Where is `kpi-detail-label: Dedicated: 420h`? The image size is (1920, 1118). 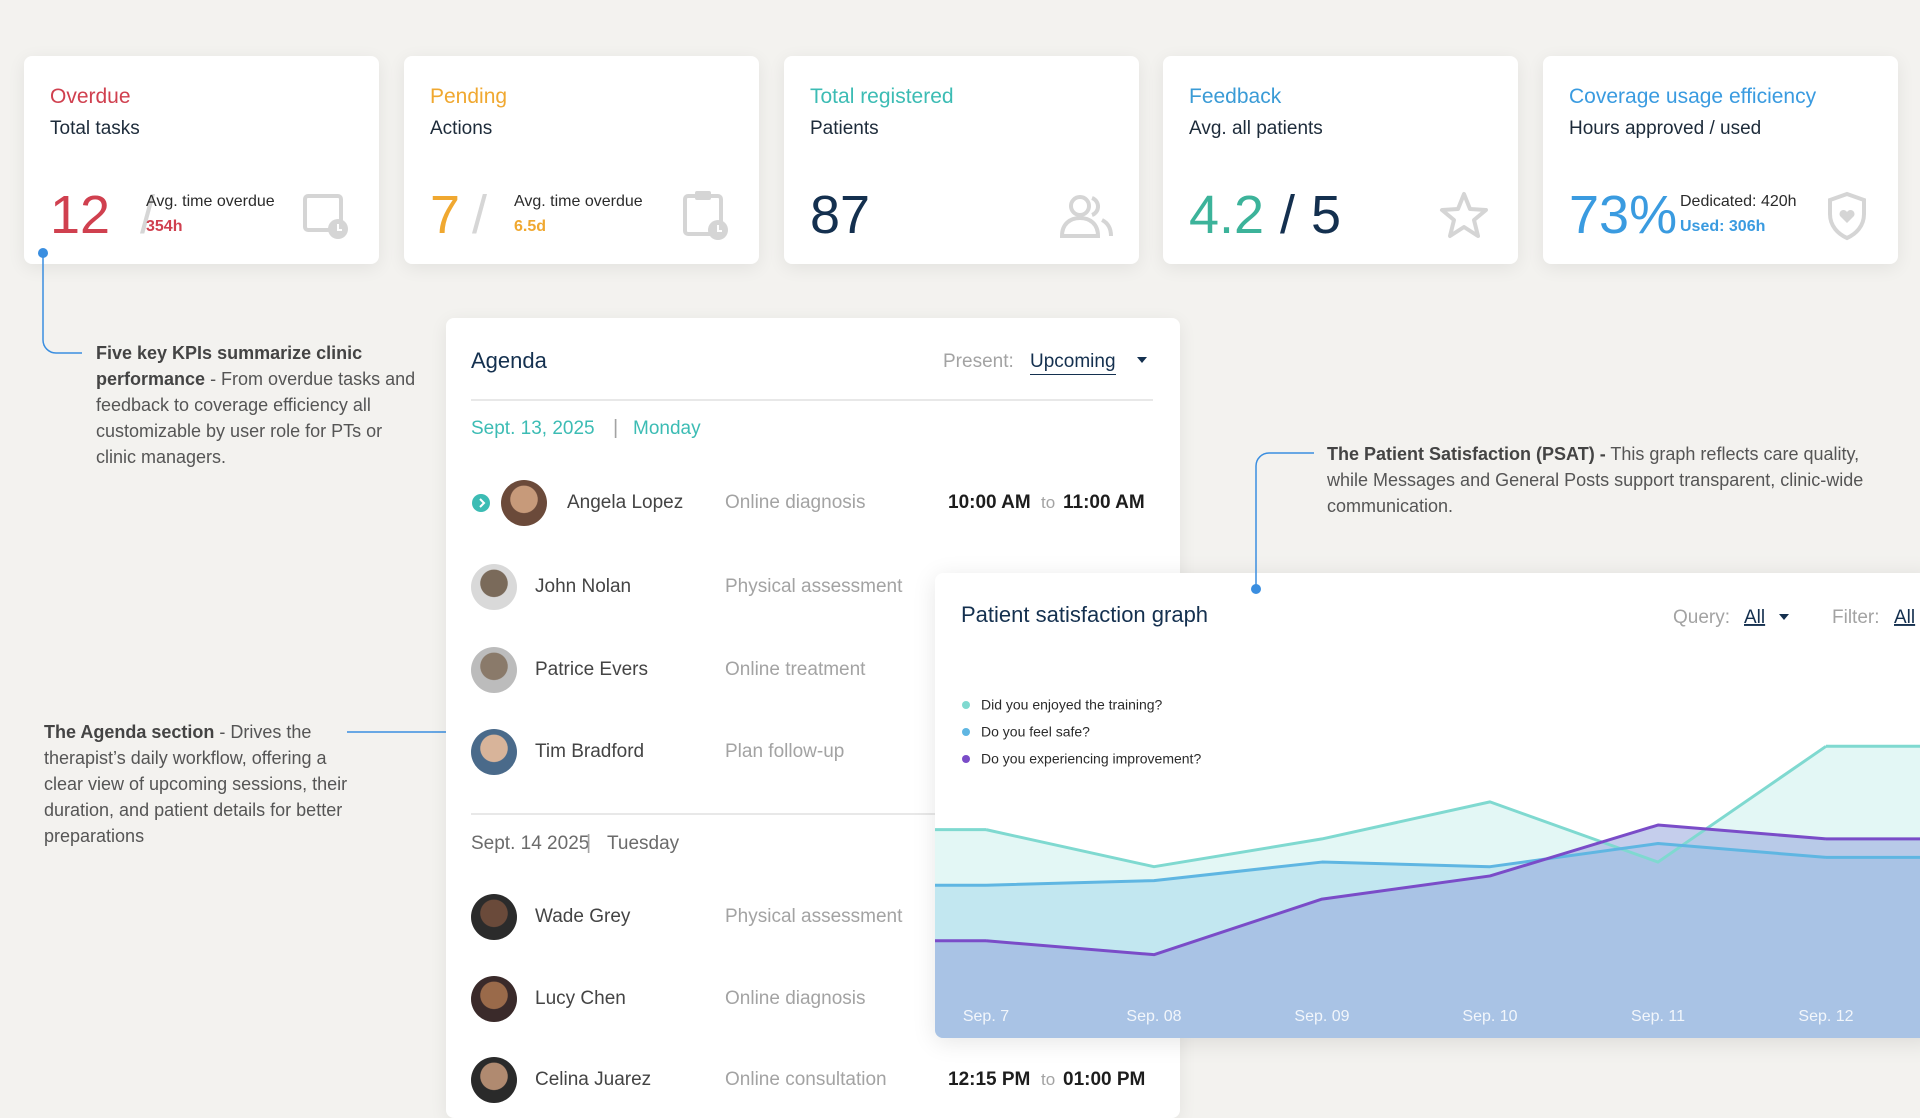
kpi-detail-label: Dedicated: 420h is located at coordinates (1738, 201).